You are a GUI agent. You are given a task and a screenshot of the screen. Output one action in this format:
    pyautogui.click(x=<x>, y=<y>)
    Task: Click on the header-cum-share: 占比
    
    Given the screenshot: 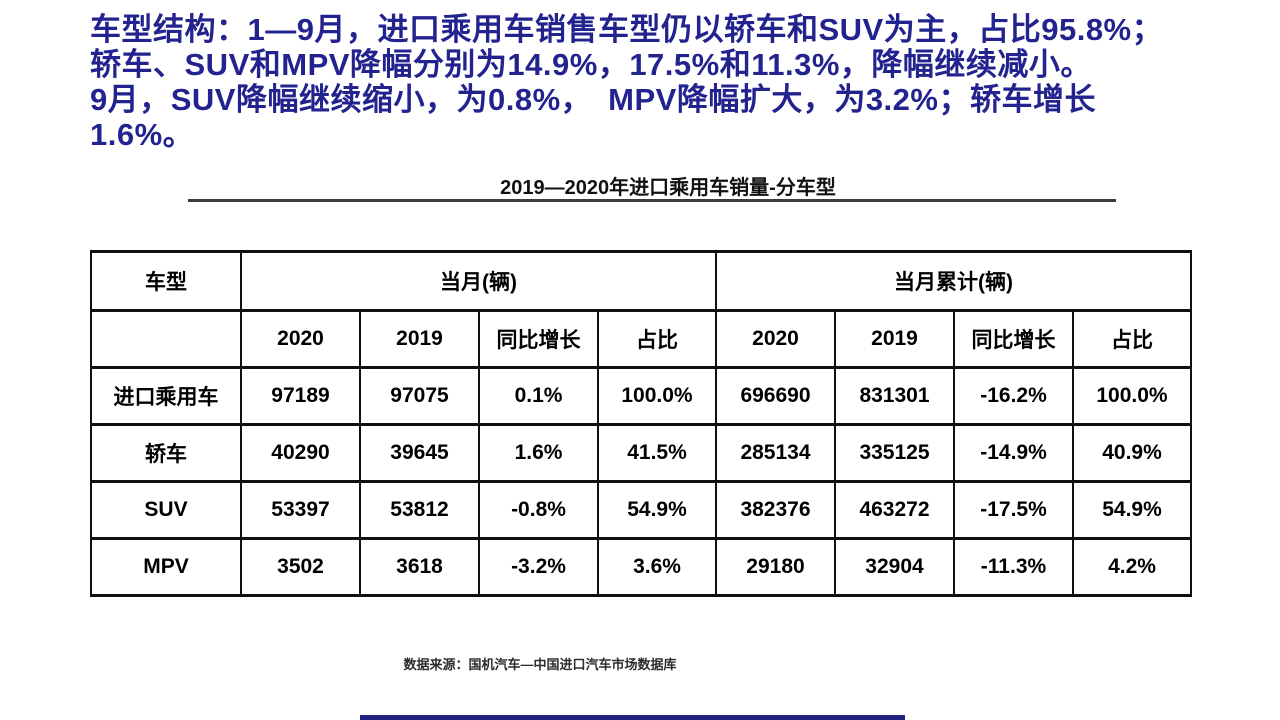 What is the action you would take?
    pyautogui.click(x=1132, y=339)
    